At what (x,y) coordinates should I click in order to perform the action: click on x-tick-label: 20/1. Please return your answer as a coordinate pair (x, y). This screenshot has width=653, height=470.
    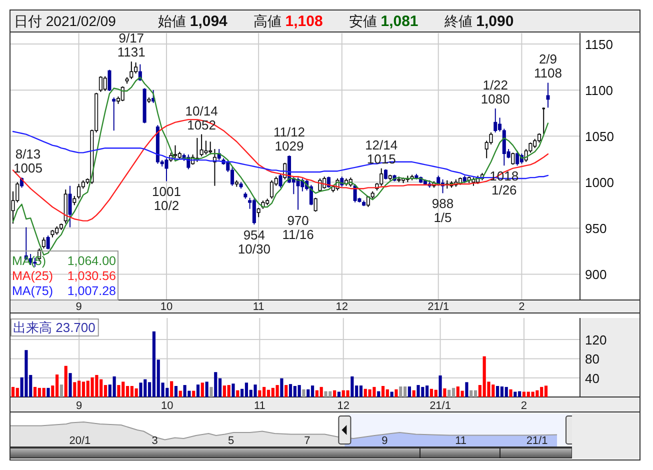
    Looking at the image, I should click on (80, 441).